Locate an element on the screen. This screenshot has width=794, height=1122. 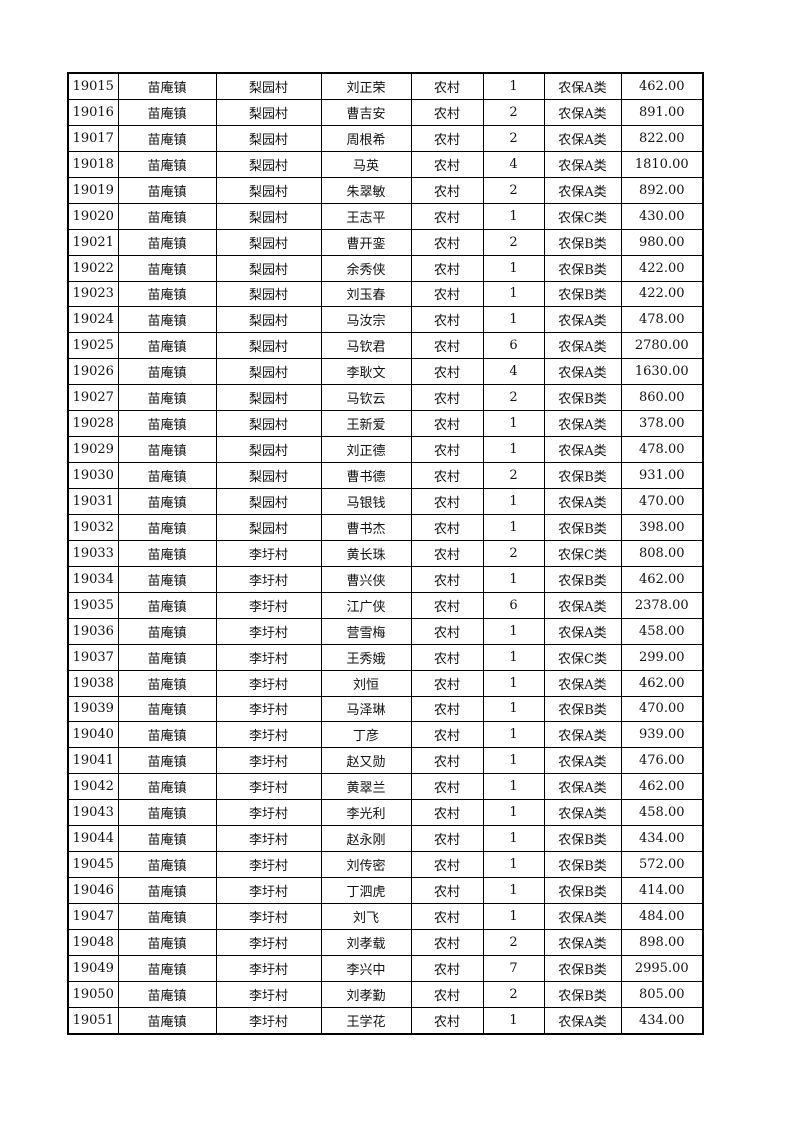
table-row: 19030 苗庵镇 梨园村 曹书德 农村 2 农保B类 931.00 is located at coordinates (385, 475).